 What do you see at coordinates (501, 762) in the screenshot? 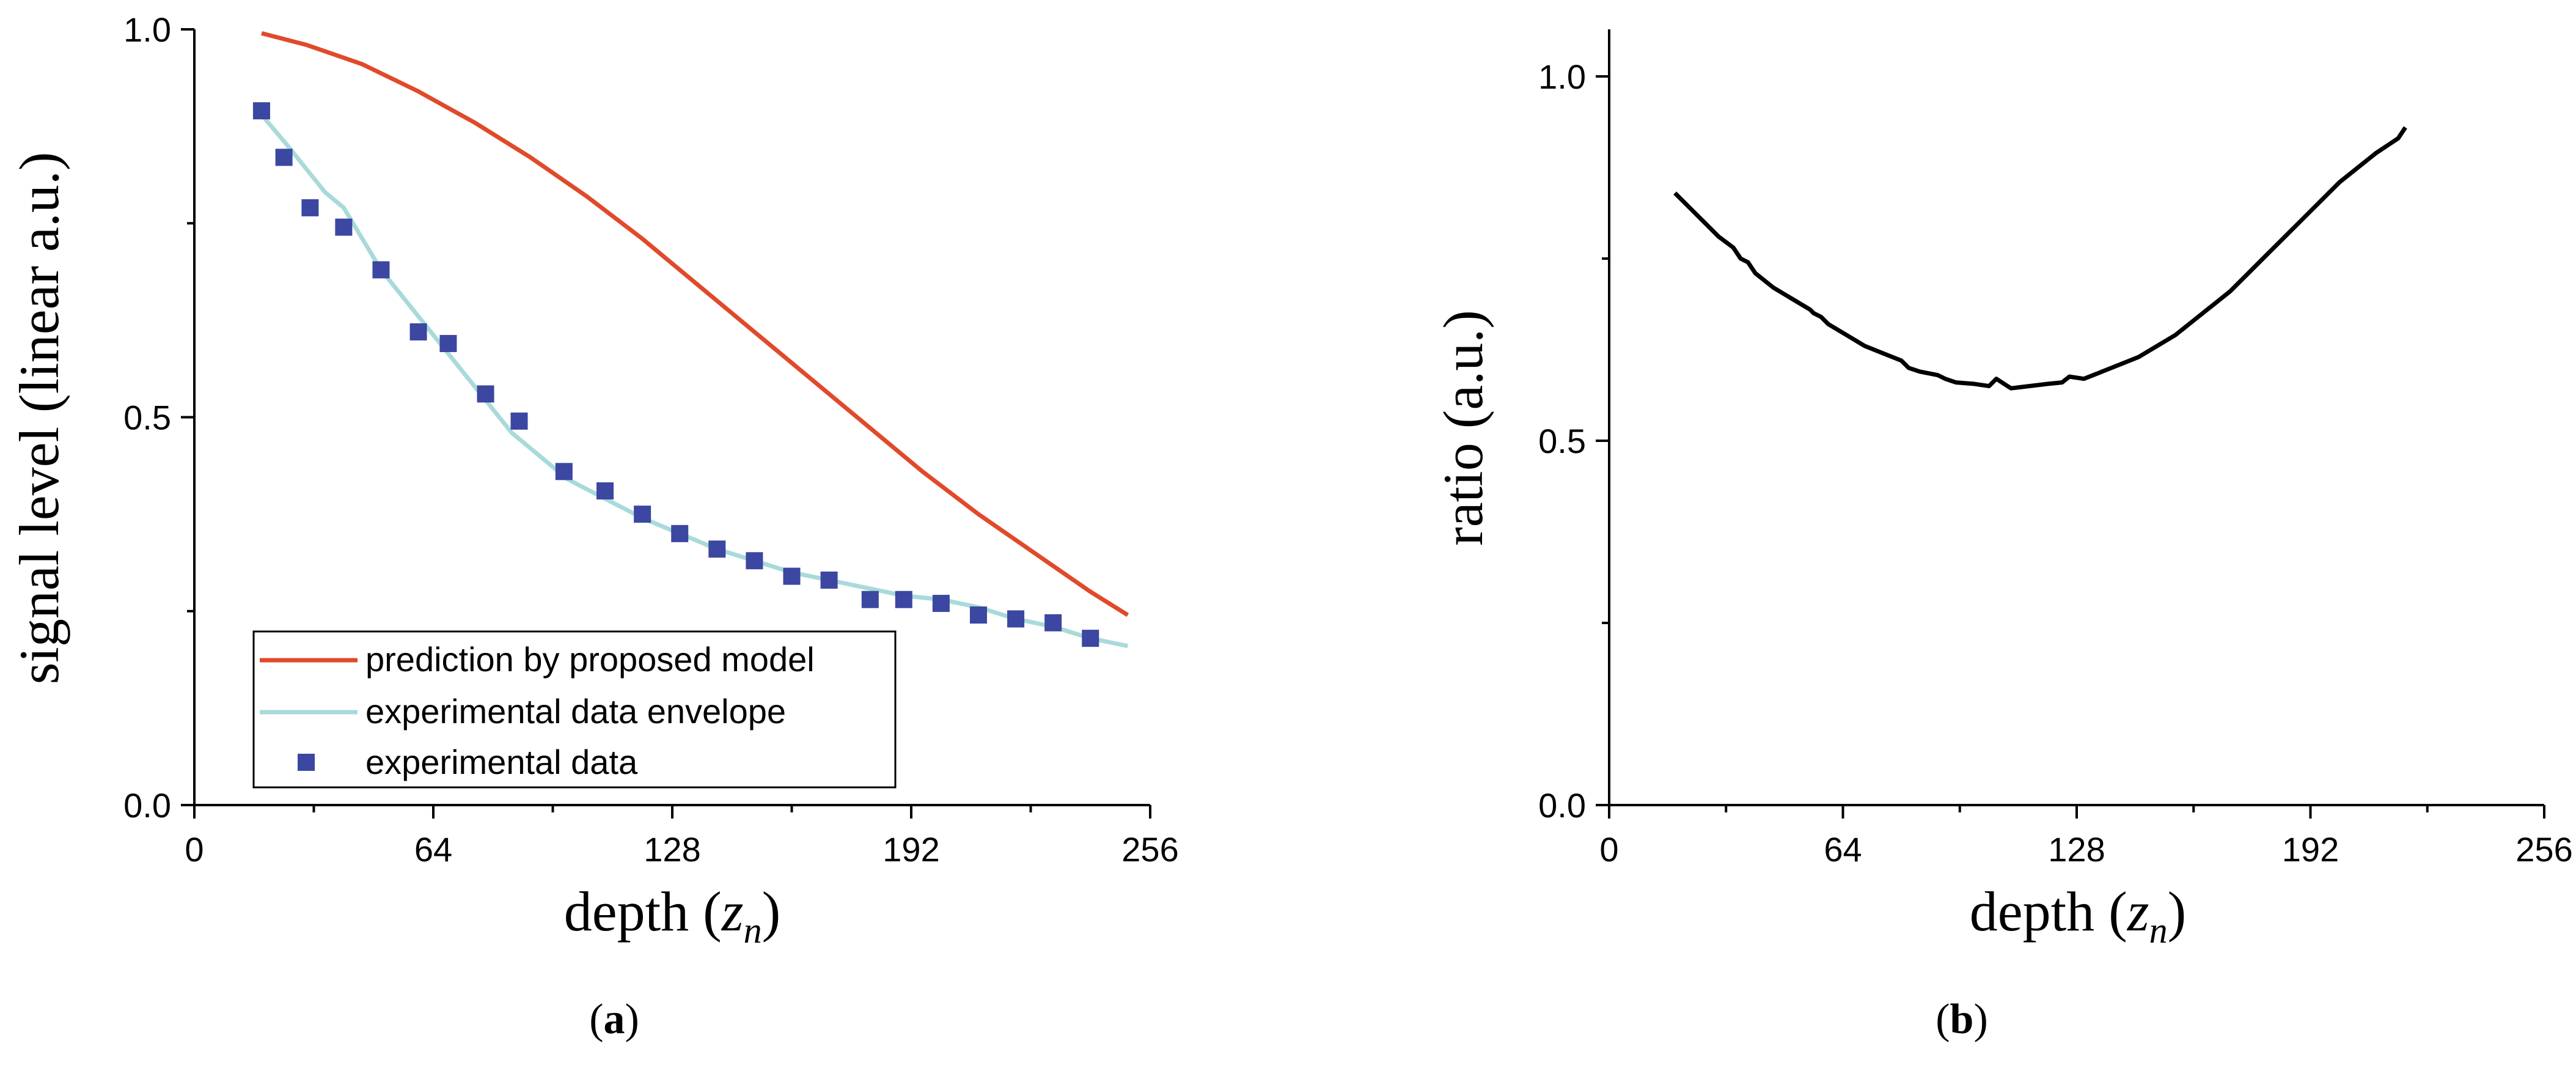
I see `legend-label-data: experimental data` at bounding box center [501, 762].